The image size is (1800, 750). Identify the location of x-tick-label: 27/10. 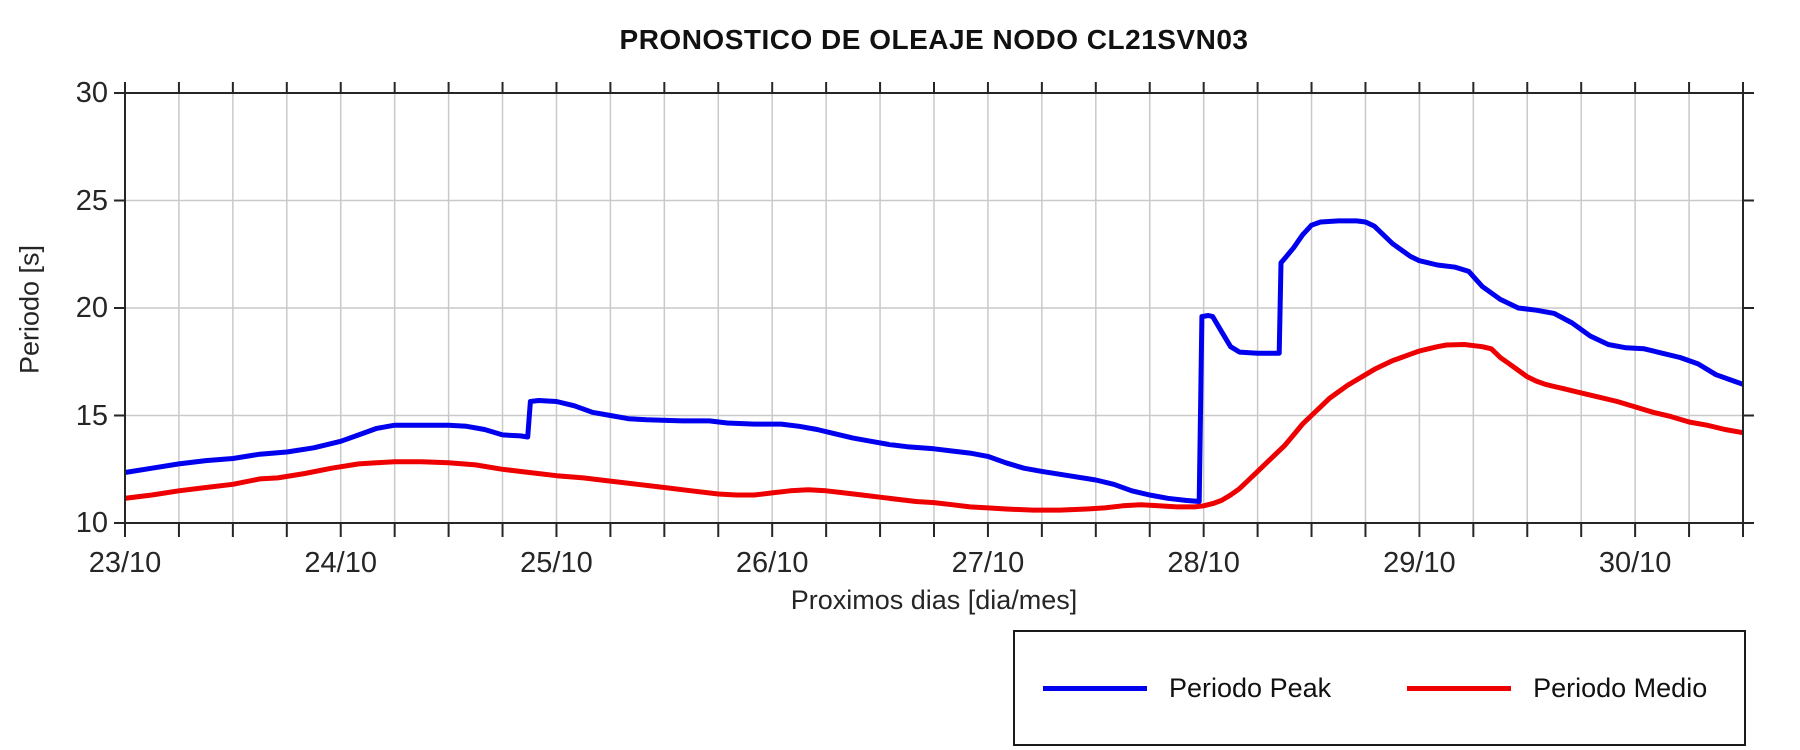
(988, 563).